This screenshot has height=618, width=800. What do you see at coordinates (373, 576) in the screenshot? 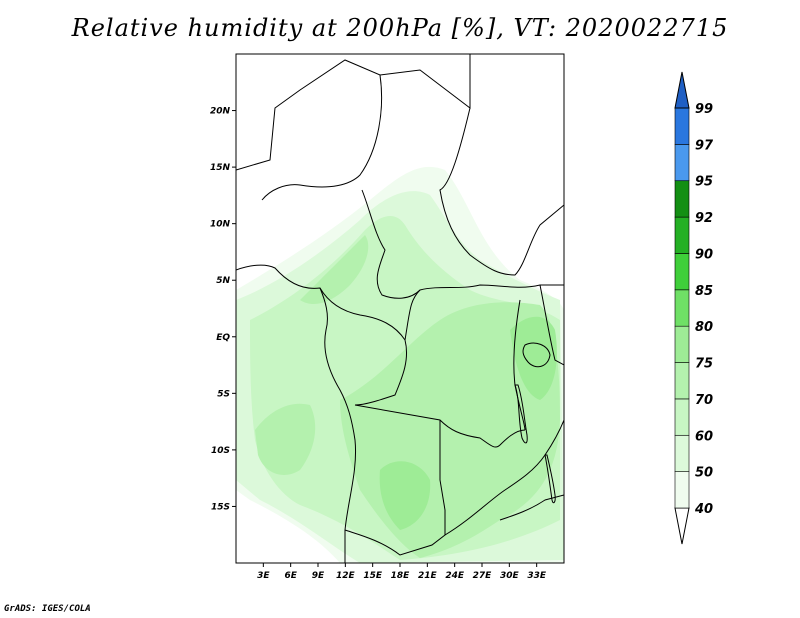
I see `x-tick-label: 15E` at bounding box center [373, 576].